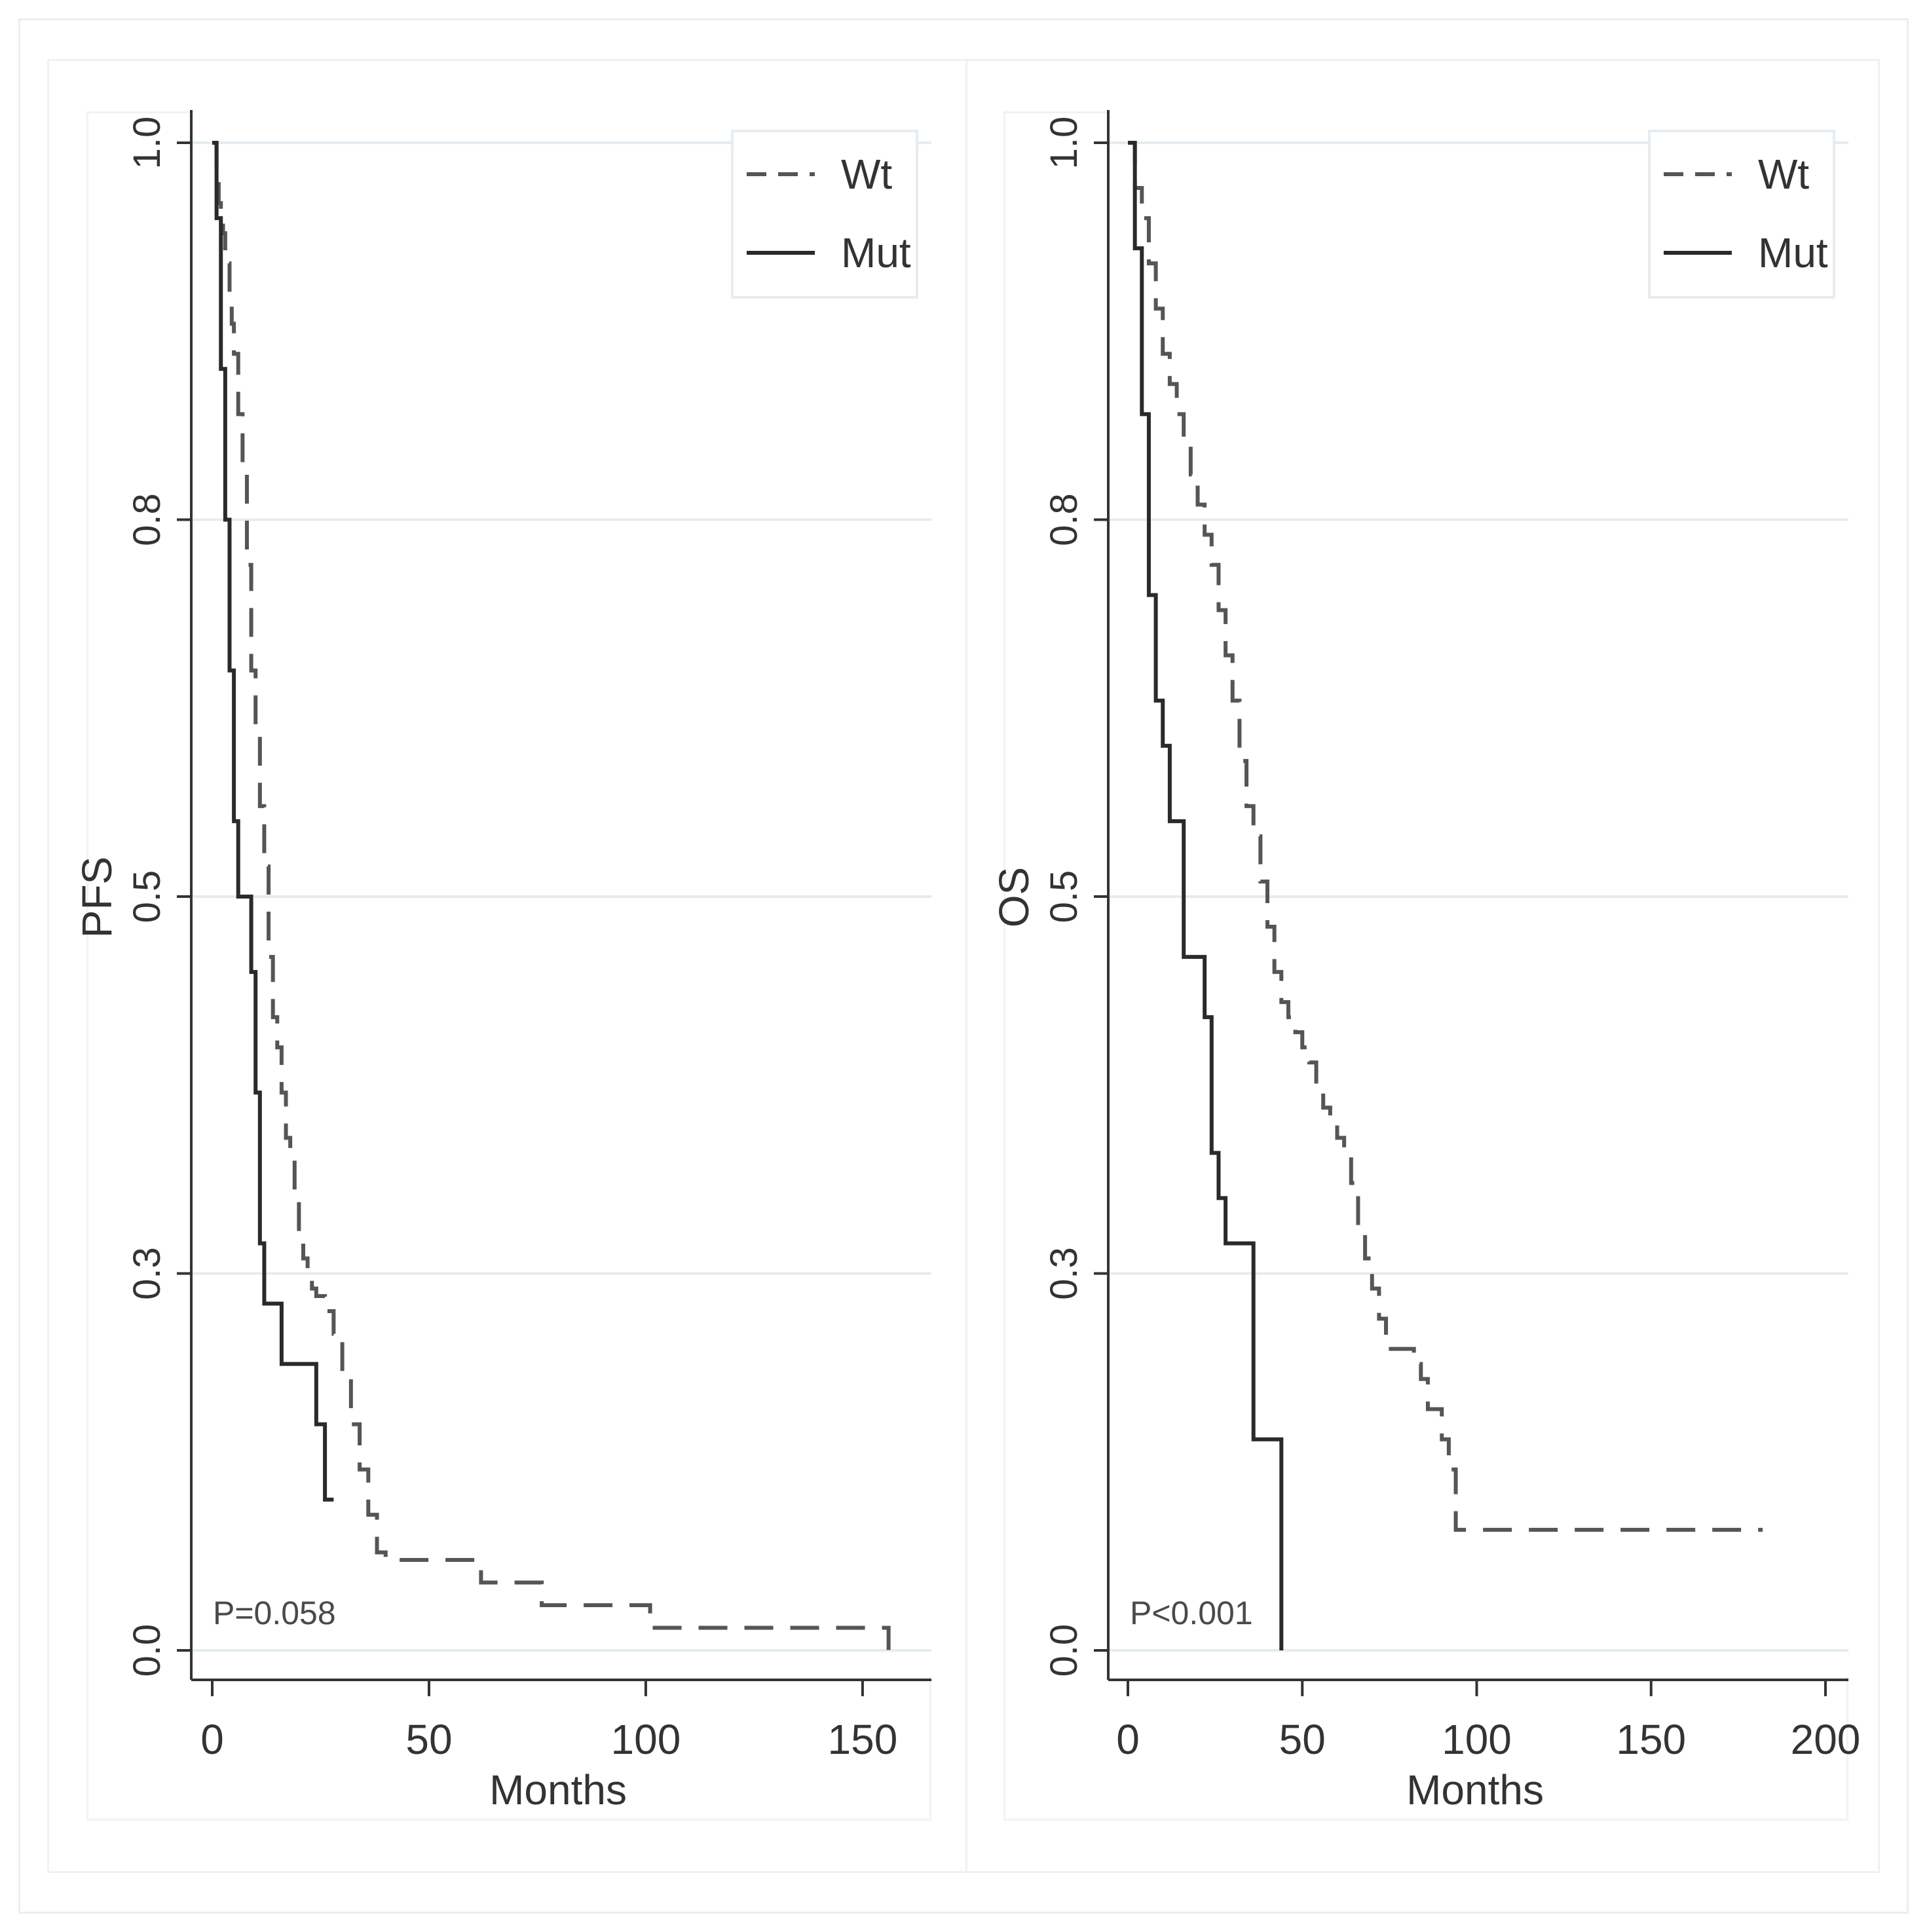  Describe the element at coordinates (147, 1650) in the screenshot. I see `pfs-y-tick-label-0: 0.0` at that location.